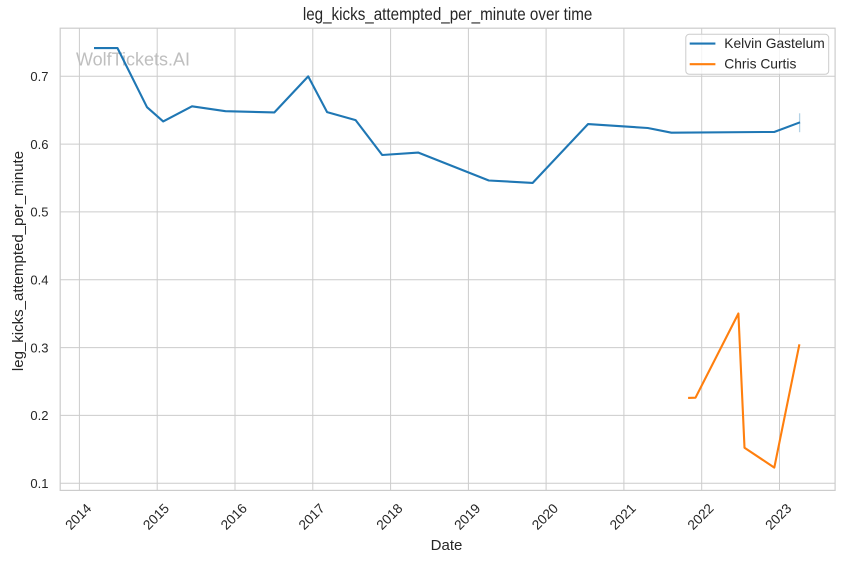 Image resolution: width=844 pixels, height=566 pixels. I want to click on svg-text: leg_kicks_attempted_per_minute, so click(18, 261).